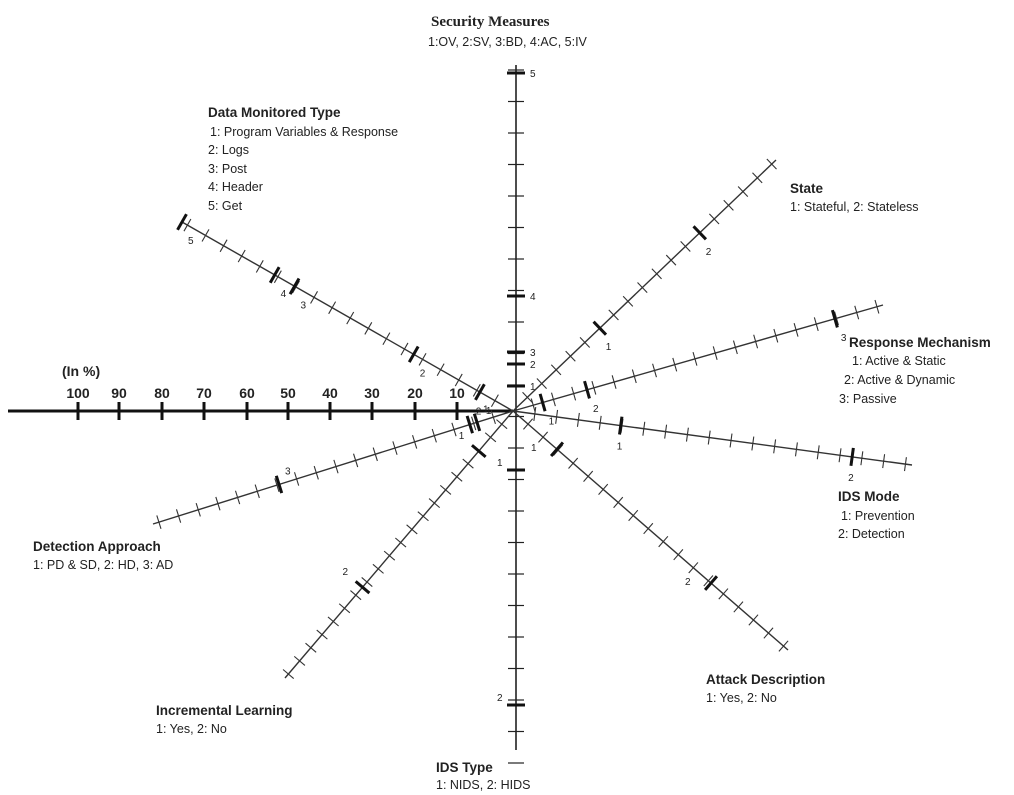 The image size is (1014, 795). What do you see at coordinates (868, 399) in the screenshot?
I see `caption-line: 3: Passive` at bounding box center [868, 399].